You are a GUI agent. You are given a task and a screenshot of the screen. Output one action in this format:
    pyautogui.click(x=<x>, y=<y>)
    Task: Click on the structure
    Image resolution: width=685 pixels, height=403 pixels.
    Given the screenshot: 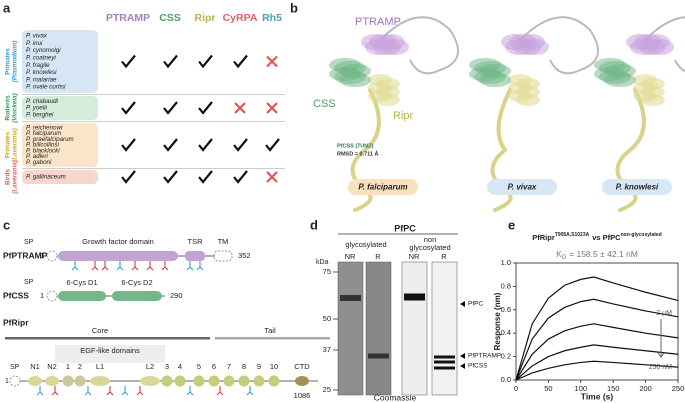 What is the action you would take?
    pyautogui.click(x=639, y=114)
    